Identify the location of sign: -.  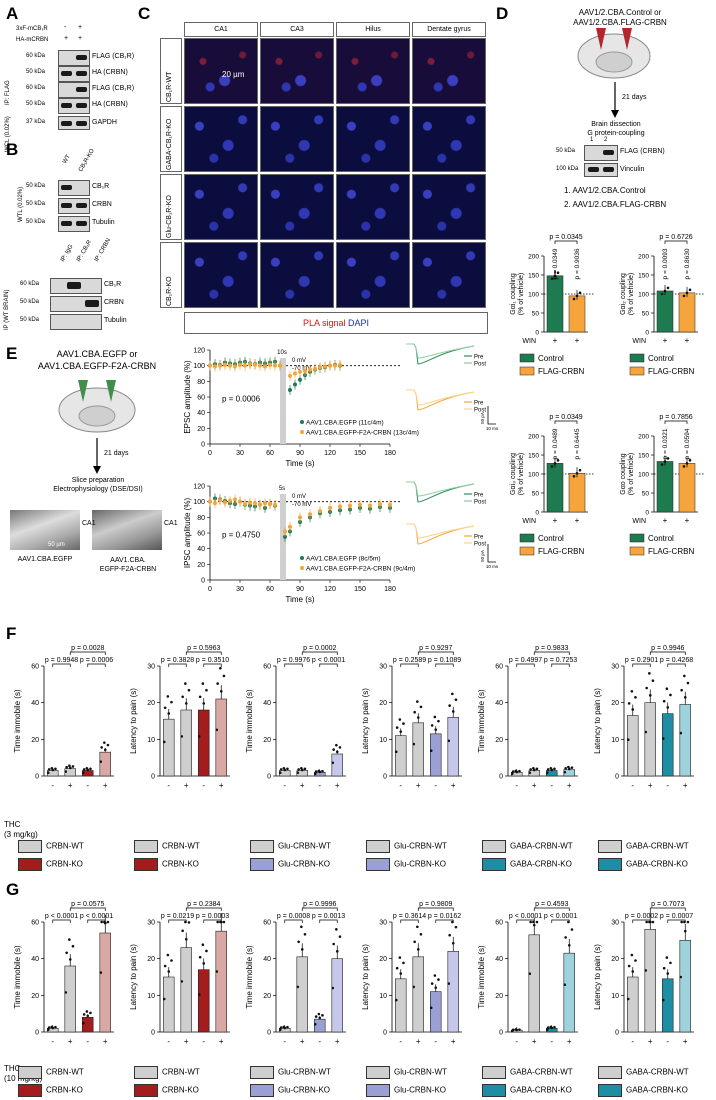
(65, 27).